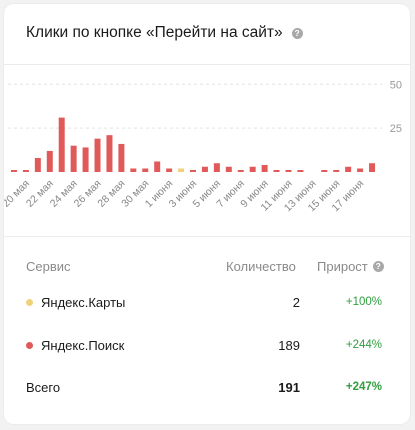 This screenshot has width=415, height=430. I want to click on header-growth-label: Прирост, so click(342, 266).